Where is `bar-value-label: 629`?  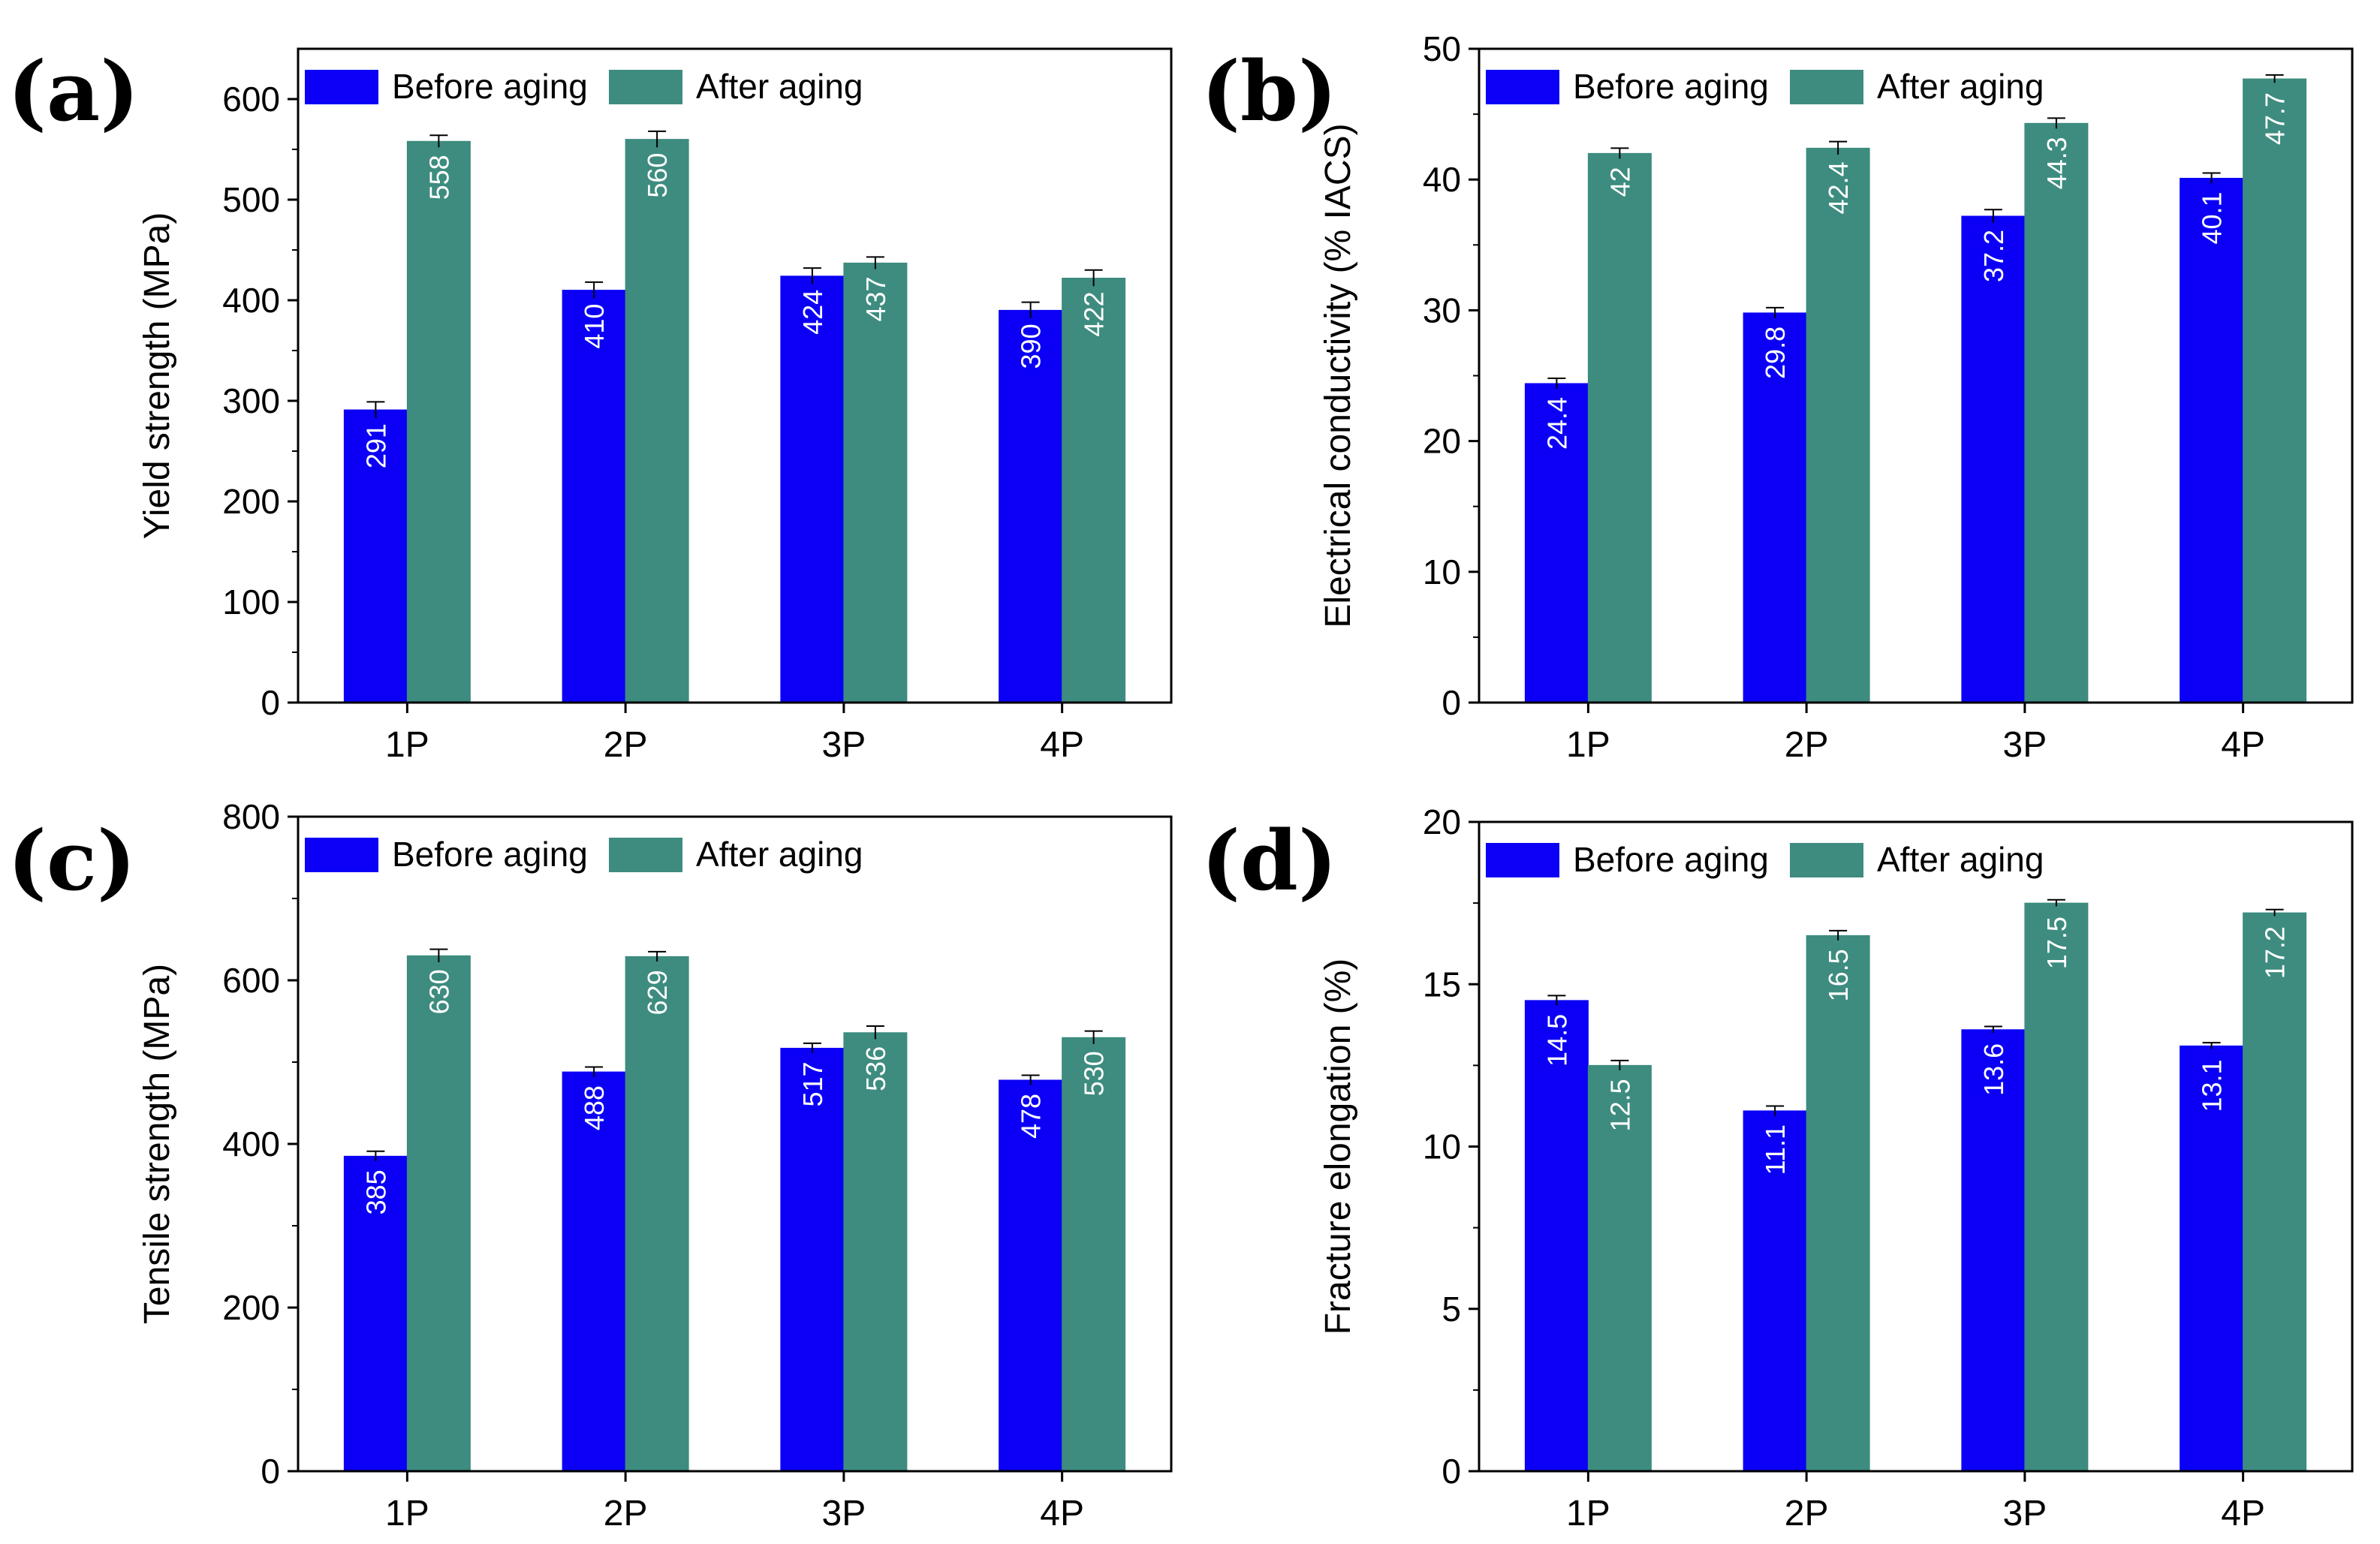
bar-value-label: 629 is located at coordinates (657, 992).